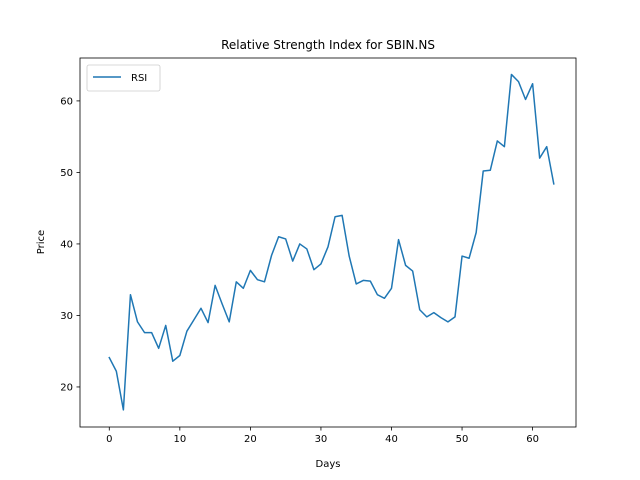 This screenshot has width=640, height=480. Describe the element at coordinates (41, 242) in the screenshot. I see `y-axis-label: Price` at that location.